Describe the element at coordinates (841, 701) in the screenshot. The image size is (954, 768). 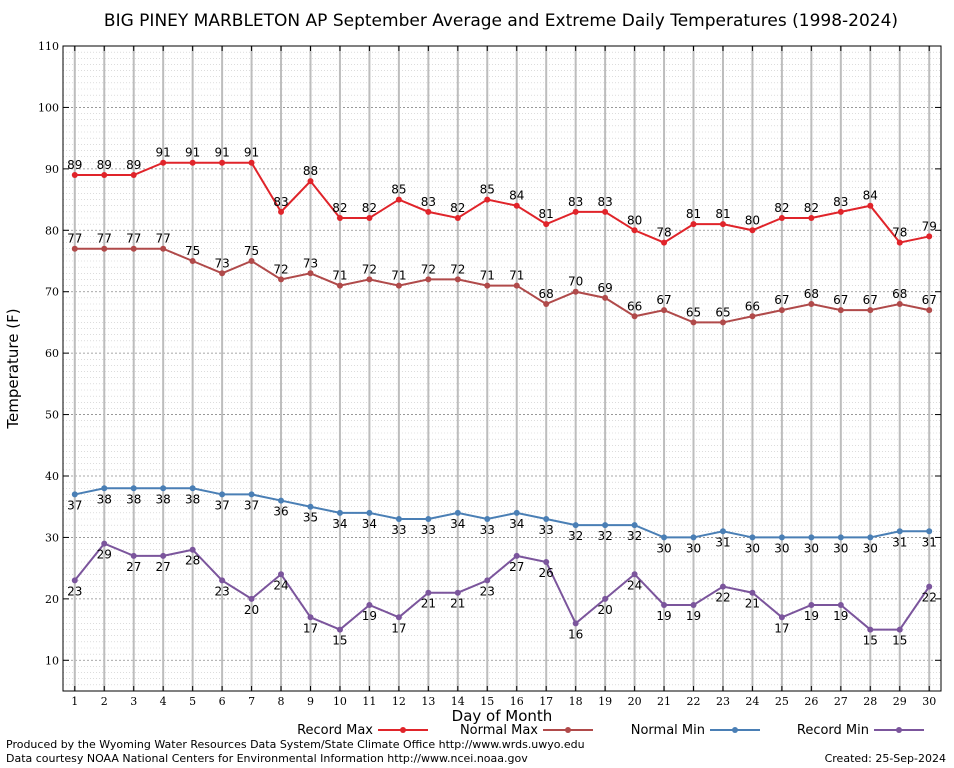
I see `x-tick-label: 27` at that location.